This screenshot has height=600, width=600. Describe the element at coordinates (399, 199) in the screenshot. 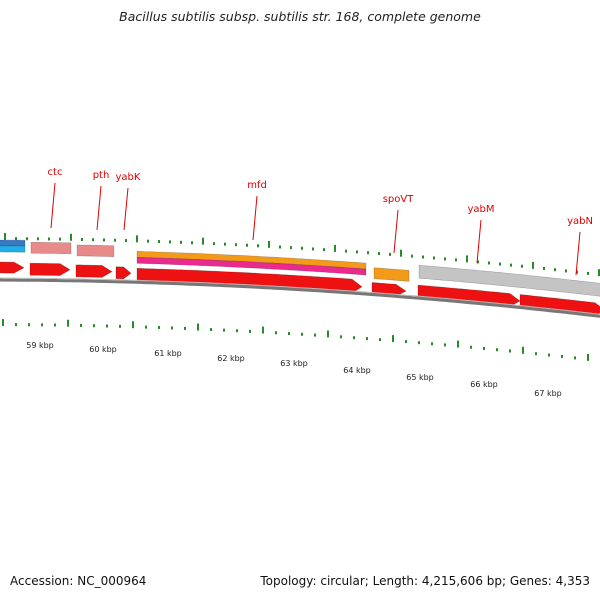

I see `gene-label: spoVT` at that location.